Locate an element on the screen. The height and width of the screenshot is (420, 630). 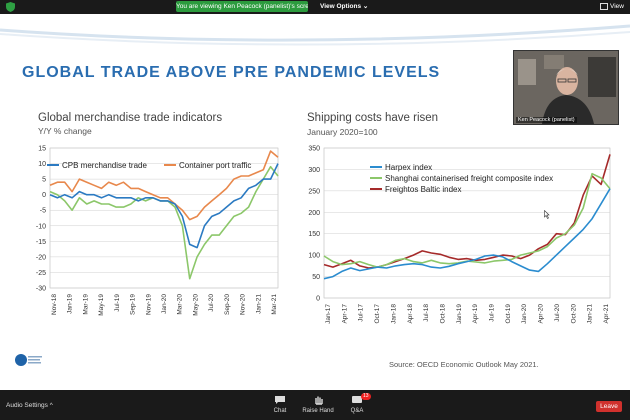
slide-header-decoration is located at coordinates (315, 35).